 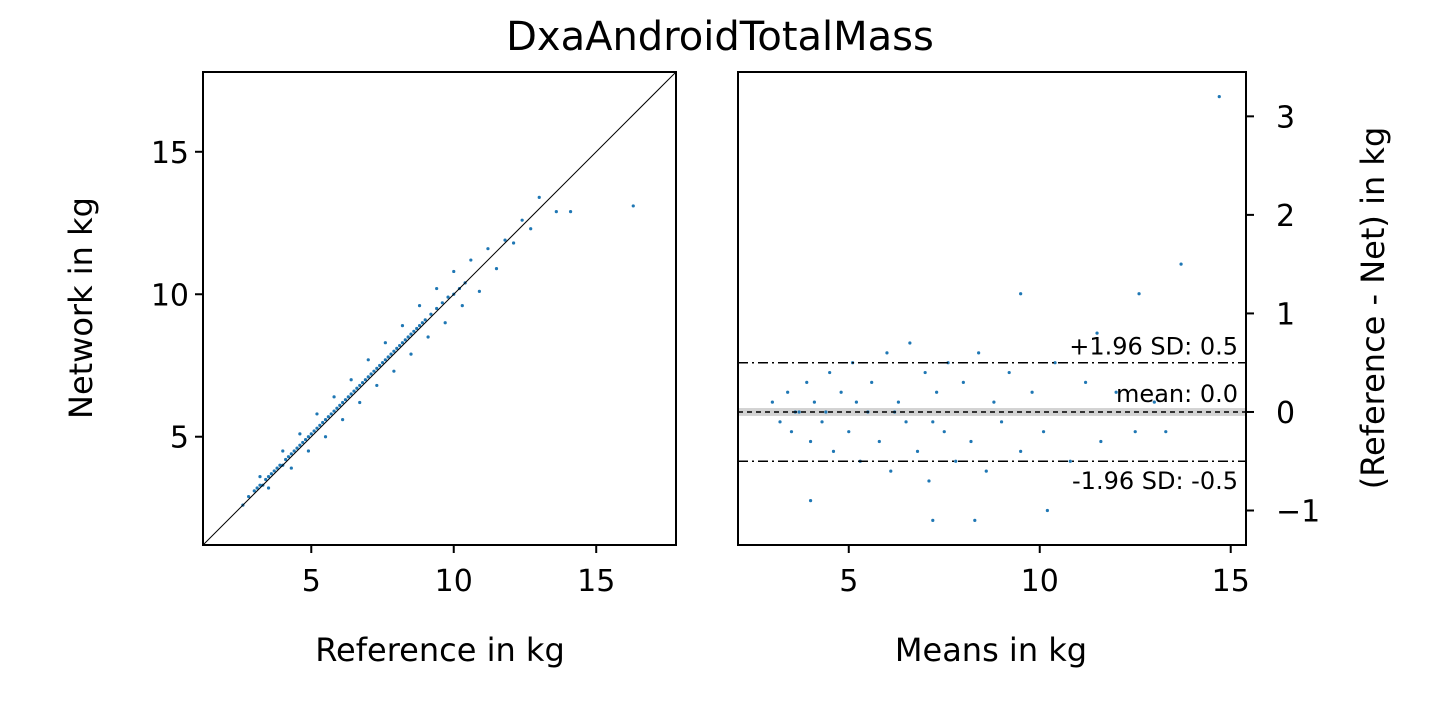 What do you see at coordinates (720, 37) in the screenshot?
I see `figure-title: DxaAndroidTotalMass` at bounding box center [720, 37].